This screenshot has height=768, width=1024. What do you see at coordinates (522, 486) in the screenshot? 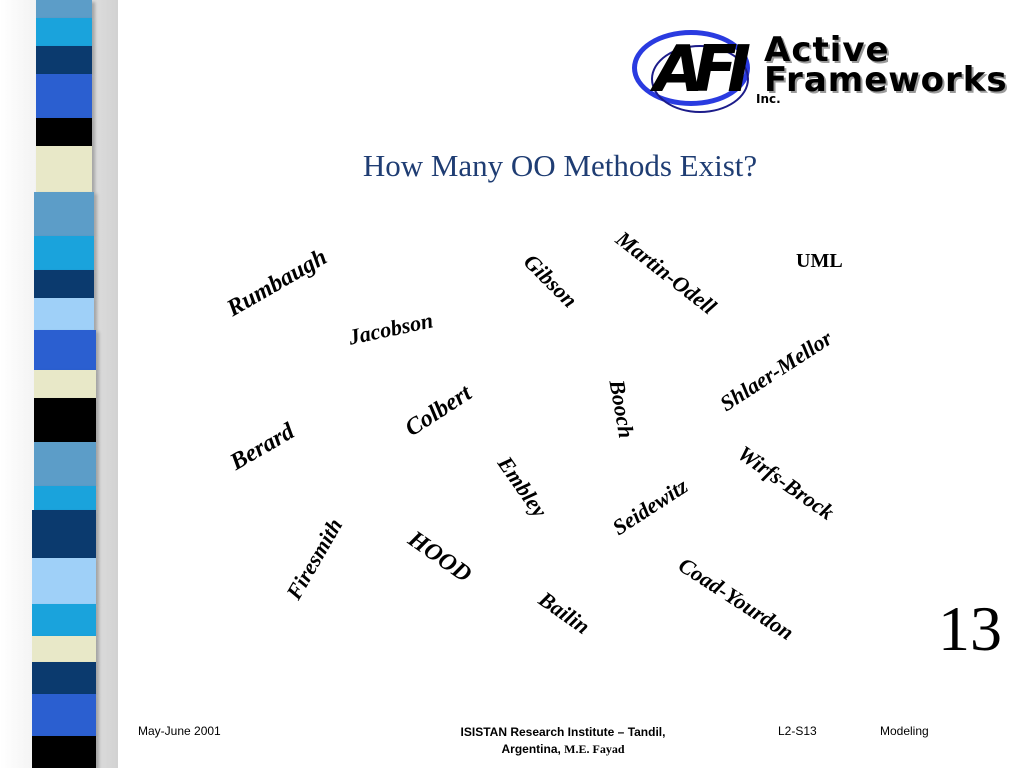
I see `method-embley: Embley` at bounding box center [522, 486].